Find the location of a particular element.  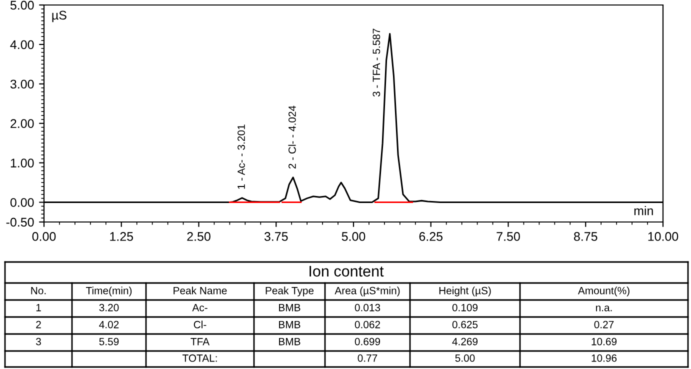

y-tick-label: 4.00 is located at coordinates (22, 45).